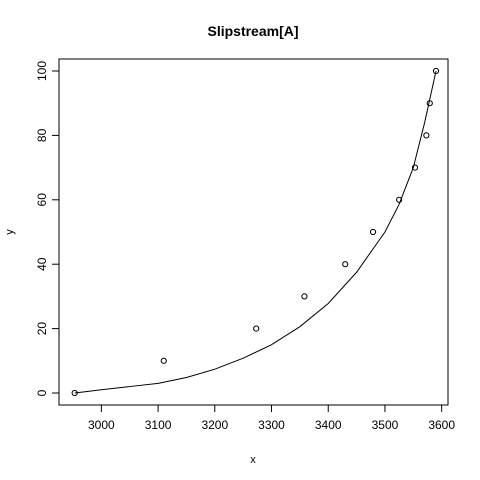 Image resolution: width=480 pixels, height=480 pixels. I want to click on y-tick-label: 40, so click(42, 264).